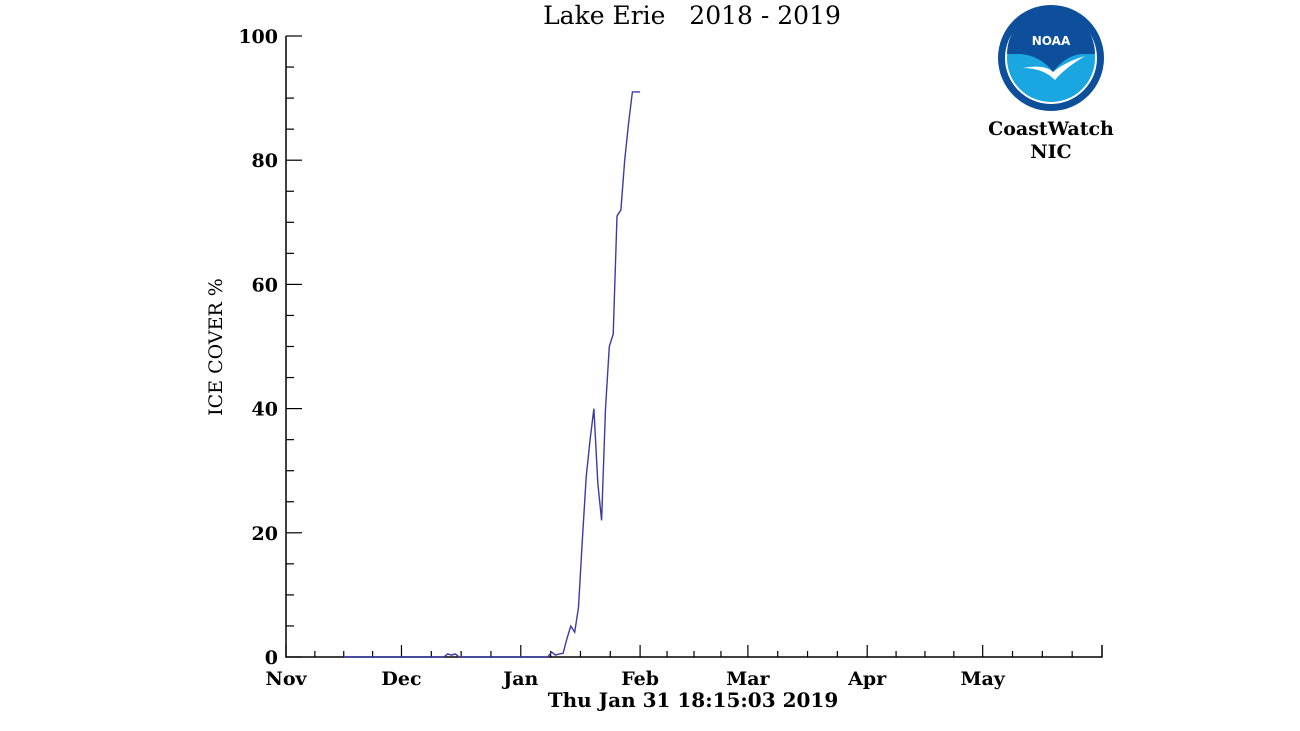 The width and height of the screenshot is (1300, 731). I want to click on noaa-logo-icon: NOAA, so click(1051, 58).